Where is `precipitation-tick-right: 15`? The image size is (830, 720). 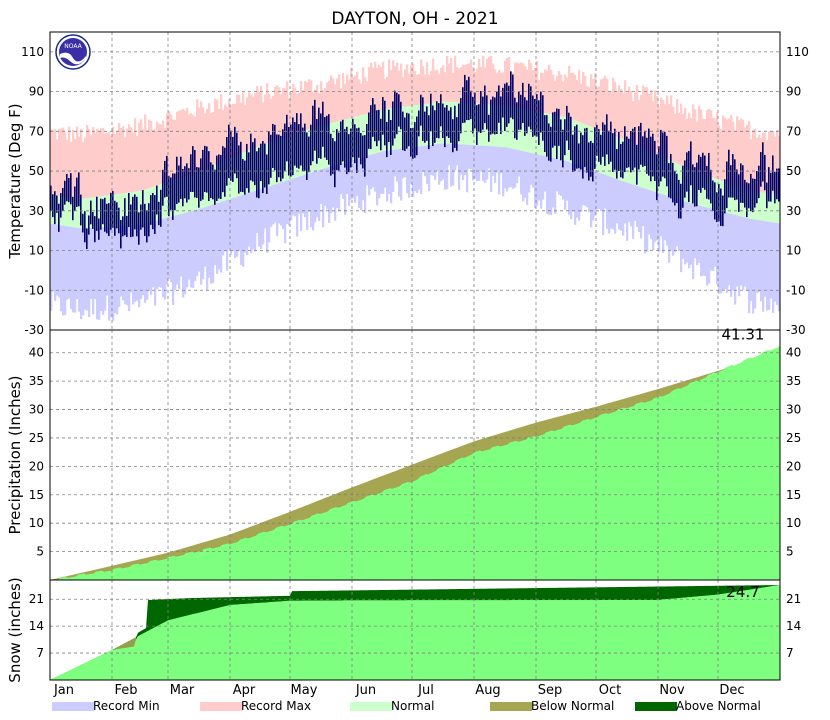 precipitation-tick-right: 15 is located at coordinates (793, 495).